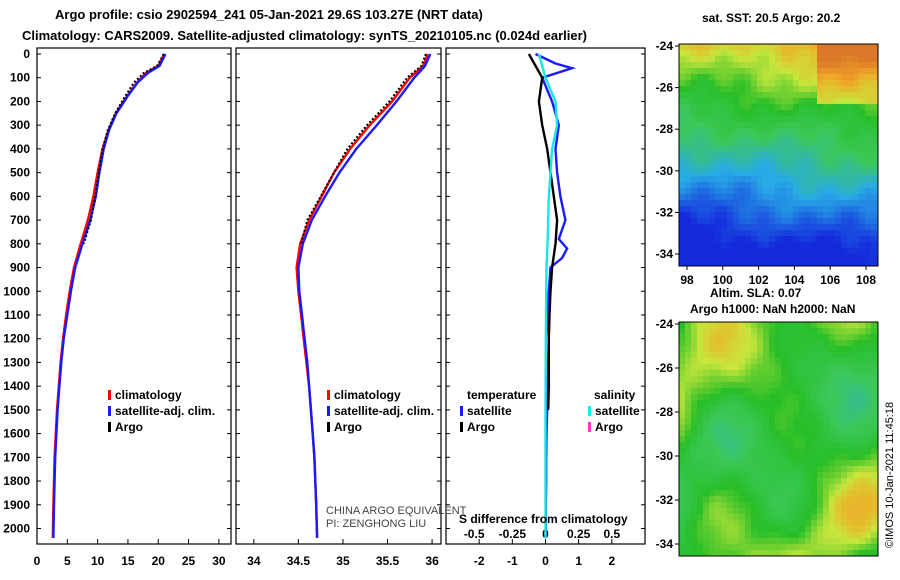 This screenshot has width=900, height=580. Describe the element at coordinates (20, 78) in the screenshot. I see `depth-tick-label: 100` at that location.